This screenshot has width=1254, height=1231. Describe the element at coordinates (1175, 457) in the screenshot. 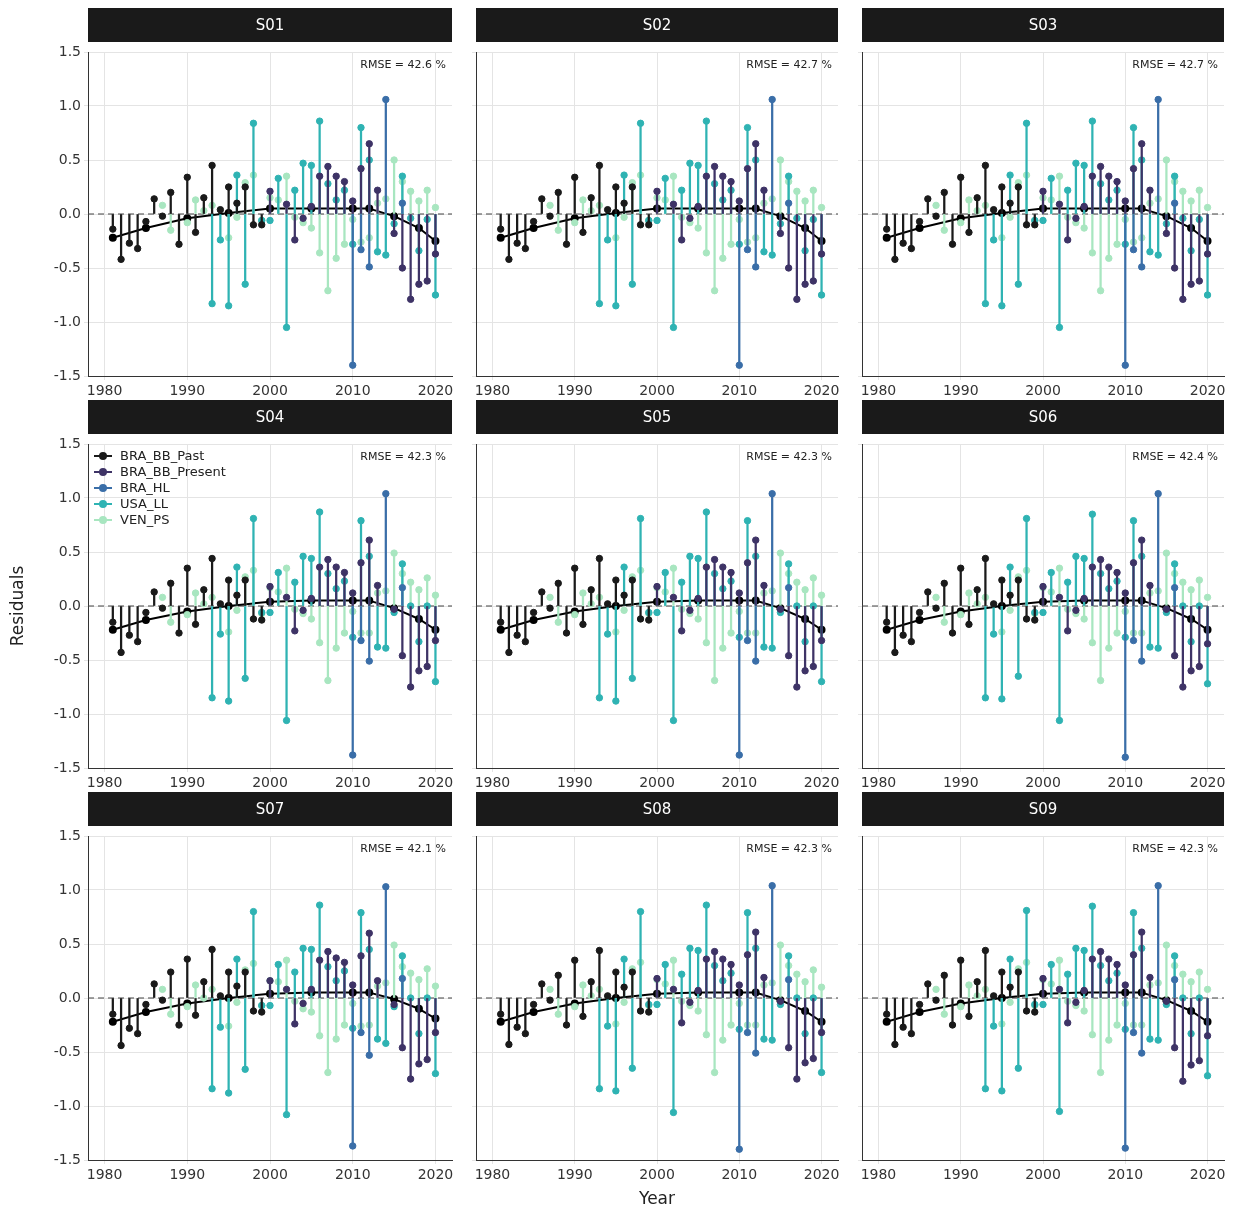

I see `annotation: RMSE = 42.4 %` at that location.